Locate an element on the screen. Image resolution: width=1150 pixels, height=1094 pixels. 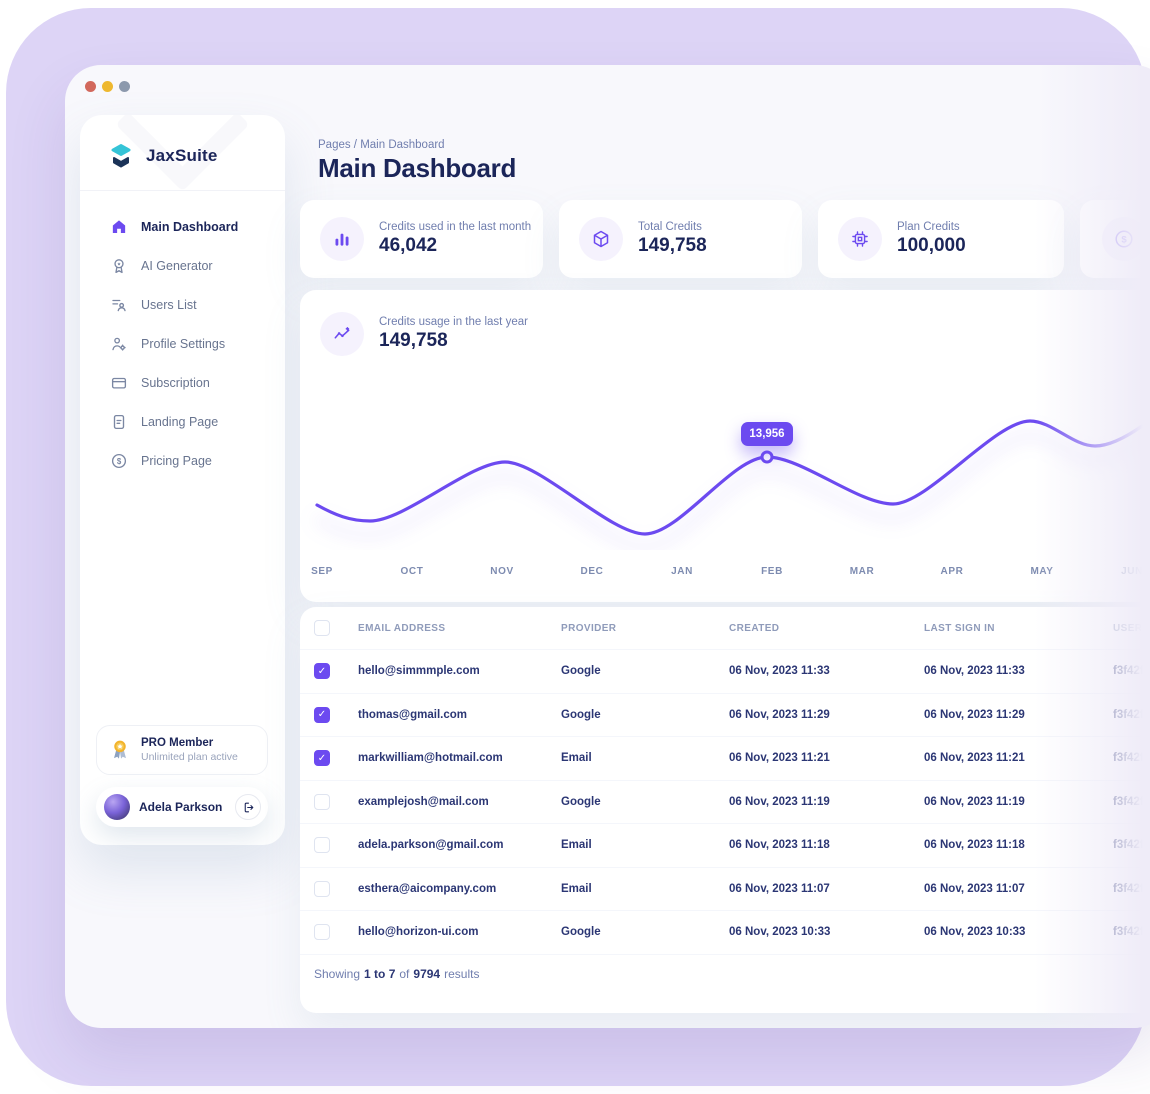
person-gear-icon is located at coordinates (119, 344).